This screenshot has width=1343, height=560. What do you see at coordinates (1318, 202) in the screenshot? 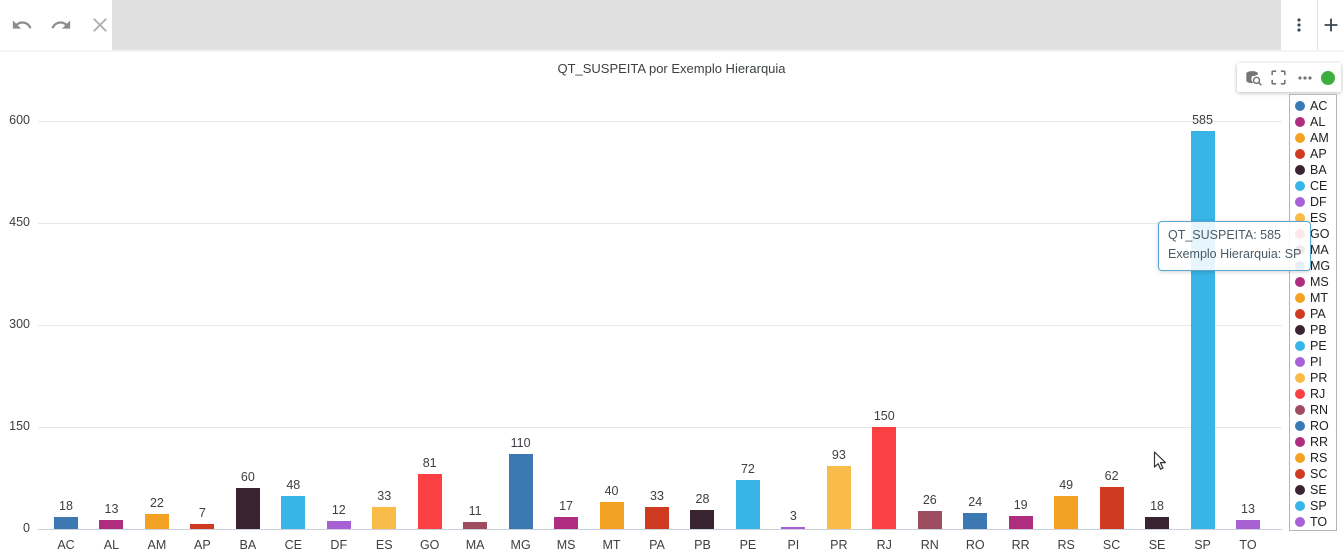
I see `legend-label: DF` at bounding box center [1318, 202].